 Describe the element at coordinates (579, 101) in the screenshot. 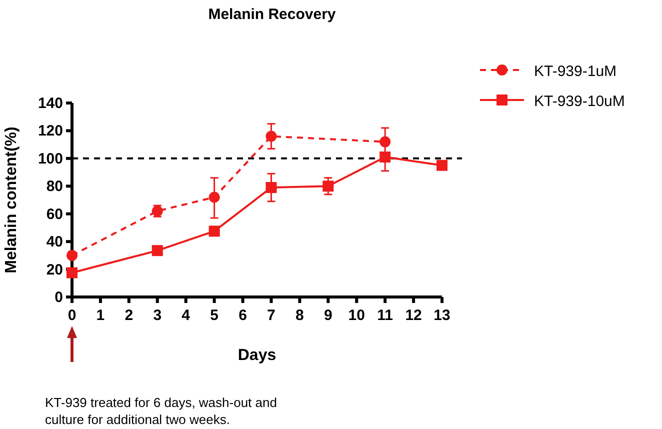

I see `legend-label: KT-939-10uM` at that location.